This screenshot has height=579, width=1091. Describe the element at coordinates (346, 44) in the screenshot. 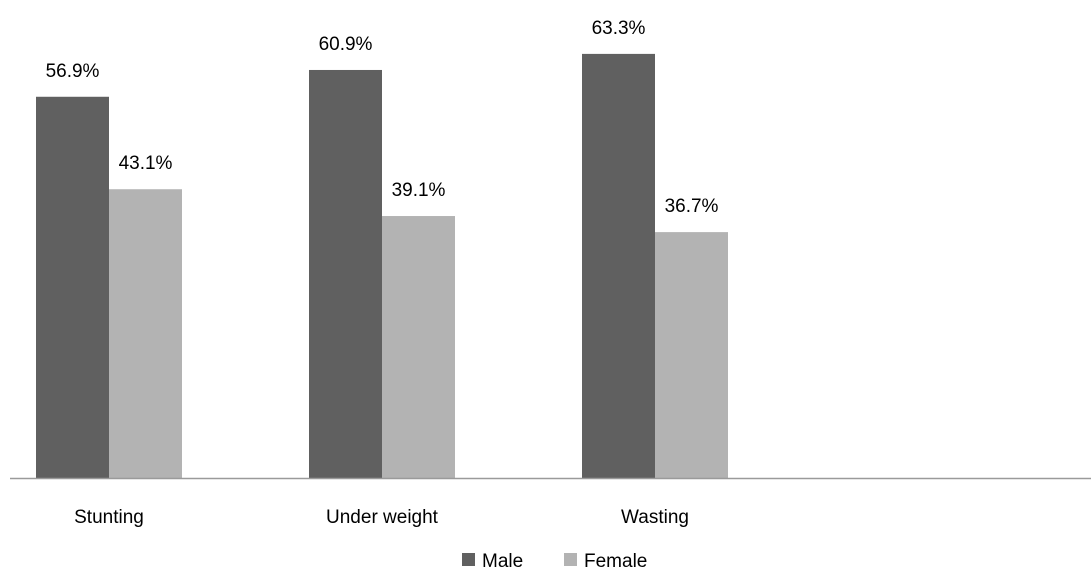

I see `data-label-male-under-weight: 60.9%` at that location.